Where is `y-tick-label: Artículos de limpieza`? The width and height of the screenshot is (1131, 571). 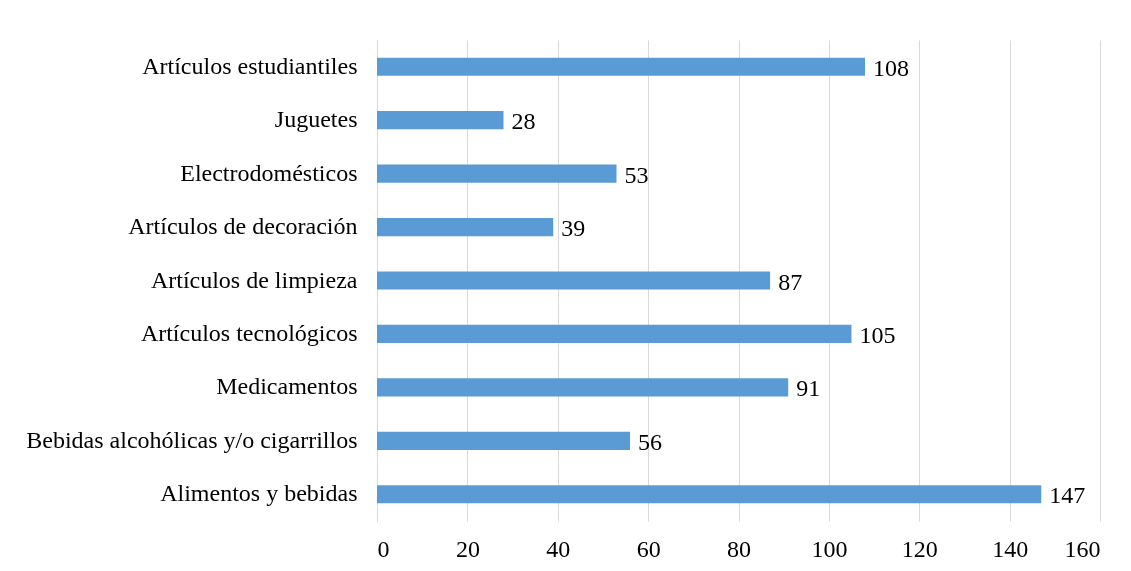 y-tick-label: Artículos de limpieza is located at coordinates (254, 279).